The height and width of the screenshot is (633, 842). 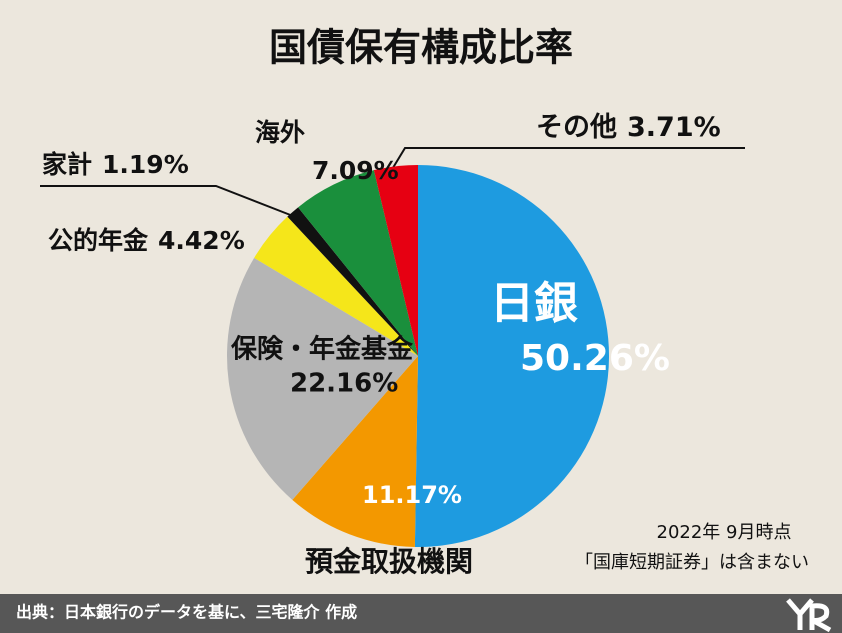 What do you see at coordinates (201, 240) in the screenshot?
I see `slice-value-label: 4.42%` at bounding box center [201, 240].